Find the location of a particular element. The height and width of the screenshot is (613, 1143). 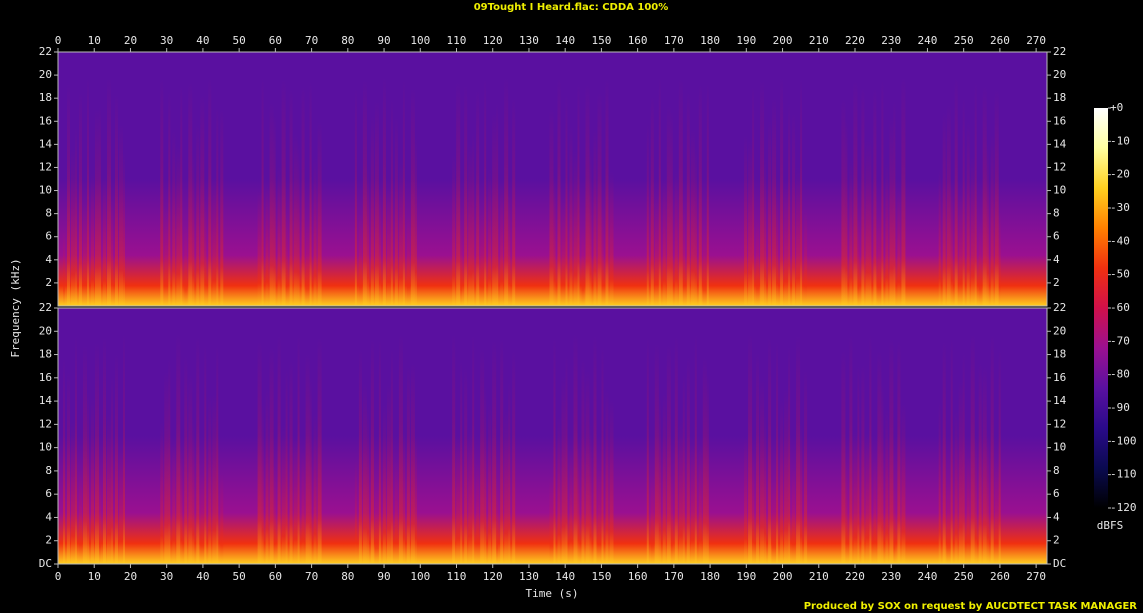

y-tick-label: 14 is located at coordinates (1060, 143).